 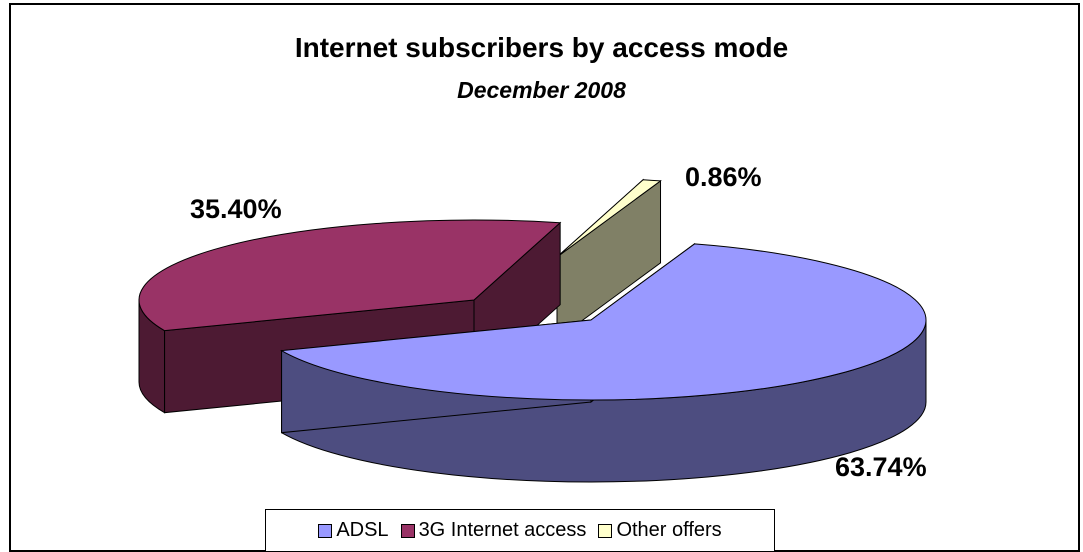 What do you see at coordinates (502, 530) in the screenshot?
I see `legend-label-3g: 3G Internet access` at bounding box center [502, 530].